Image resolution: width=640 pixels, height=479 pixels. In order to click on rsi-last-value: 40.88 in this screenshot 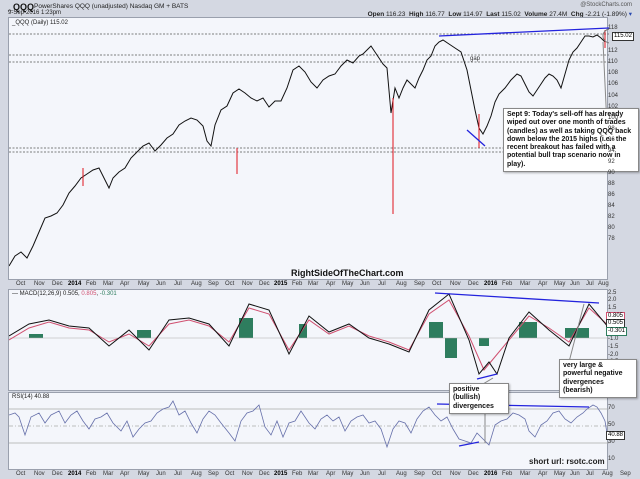, I will do `click(616, 435)`.